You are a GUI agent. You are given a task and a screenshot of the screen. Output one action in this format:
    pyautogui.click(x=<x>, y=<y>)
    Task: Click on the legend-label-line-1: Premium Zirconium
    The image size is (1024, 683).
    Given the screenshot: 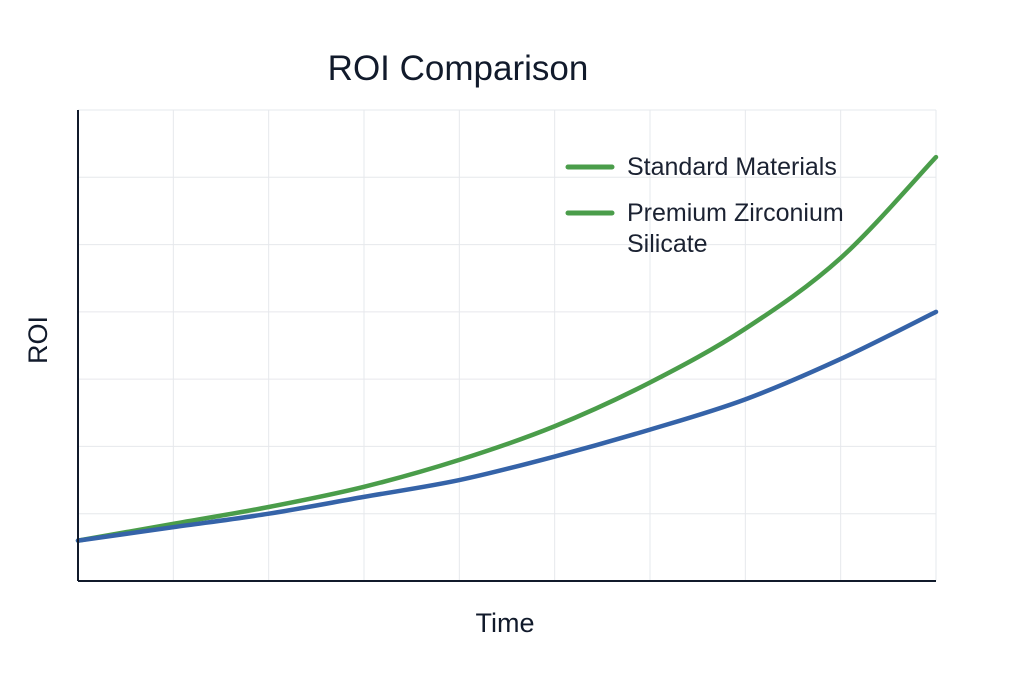 What is the action you would take?
    pyautogui.click(x=735, y=213)
    